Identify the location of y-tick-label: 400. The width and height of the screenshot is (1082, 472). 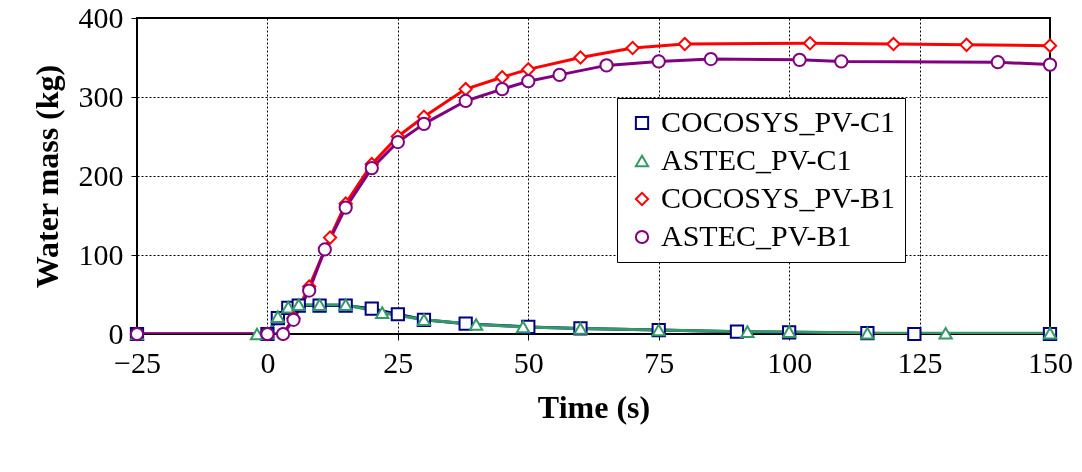
(101, 17).